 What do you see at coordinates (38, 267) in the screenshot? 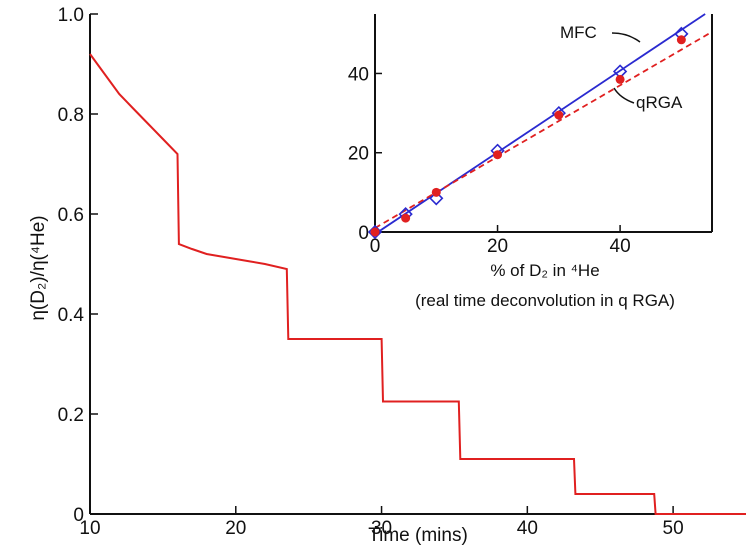
I see `main-y-axis-label: η(D₂)/η(⁴He)` at bounding box center [38, 267].